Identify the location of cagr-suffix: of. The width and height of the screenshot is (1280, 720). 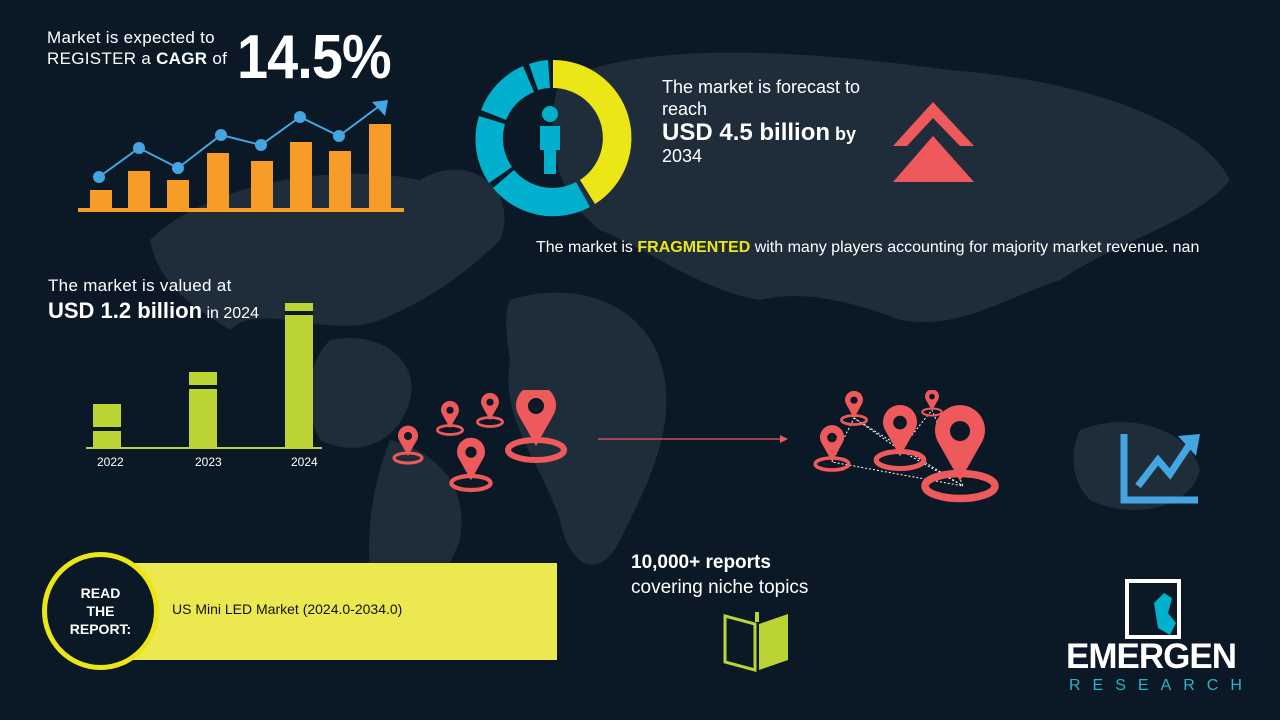
(217, 58).